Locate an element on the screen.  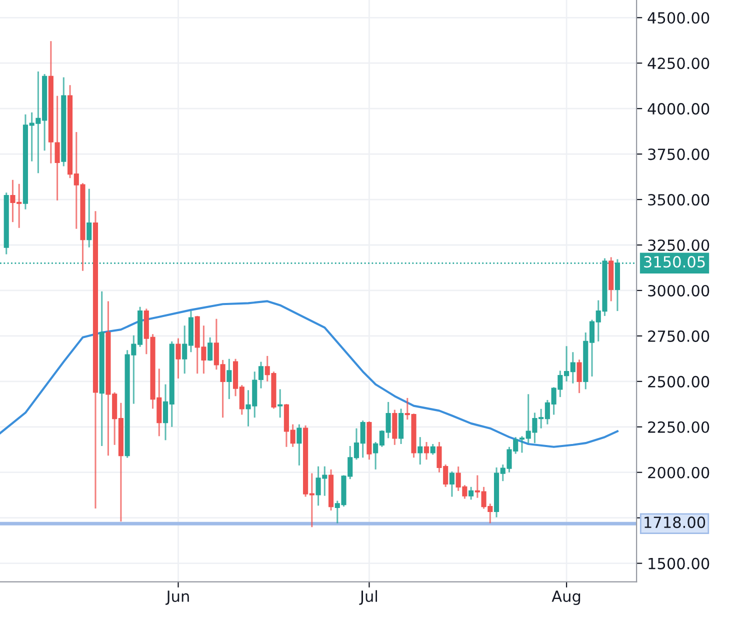
x-tick-label: Aug is located at coordinates (566, 597).